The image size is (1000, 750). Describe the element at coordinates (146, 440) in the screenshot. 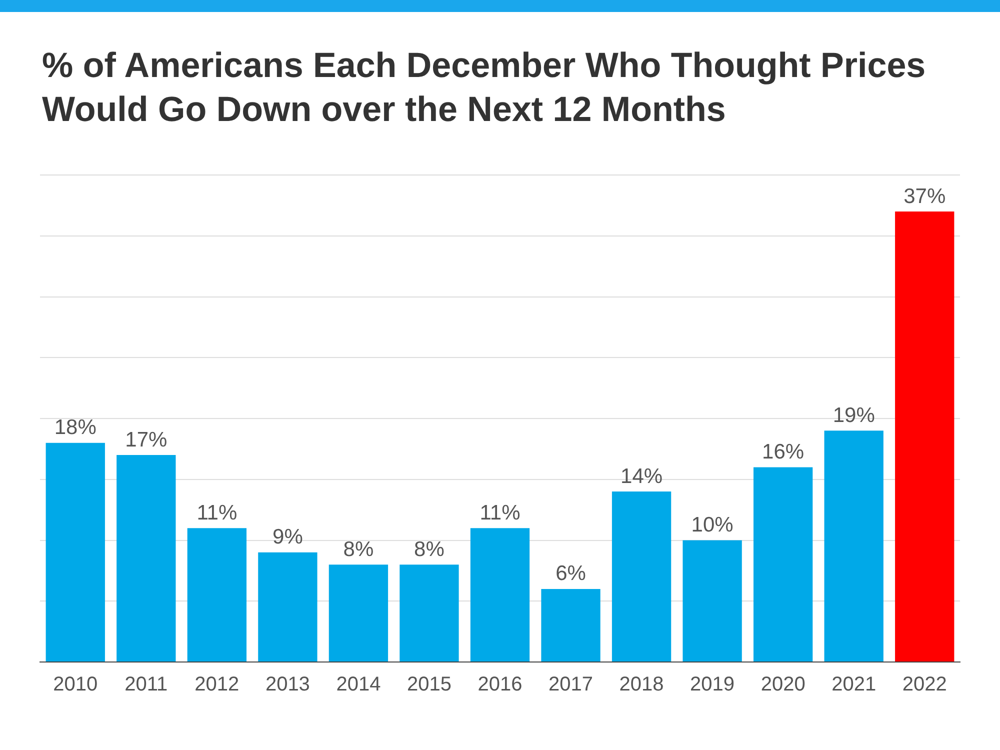

I see `data-label: 17%` at that location.